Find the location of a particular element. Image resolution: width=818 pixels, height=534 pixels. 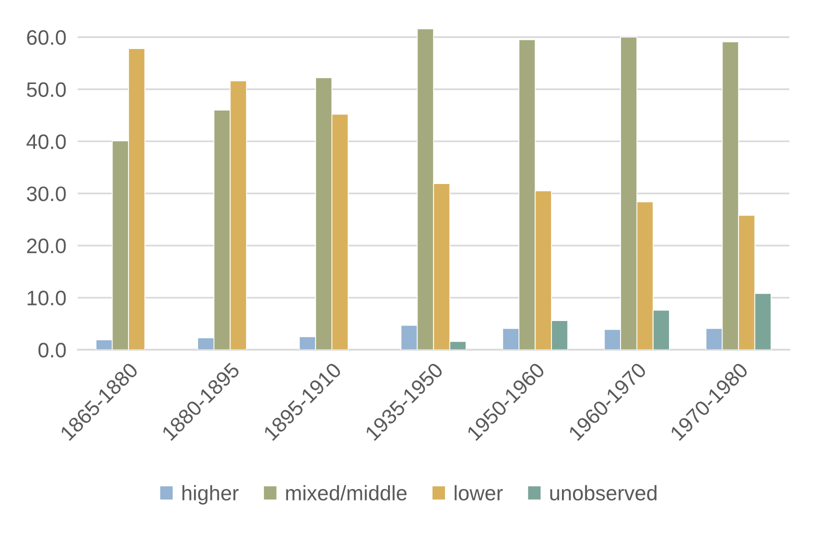

y-tick-label: 10.0 is located at coordinates (47, 298).